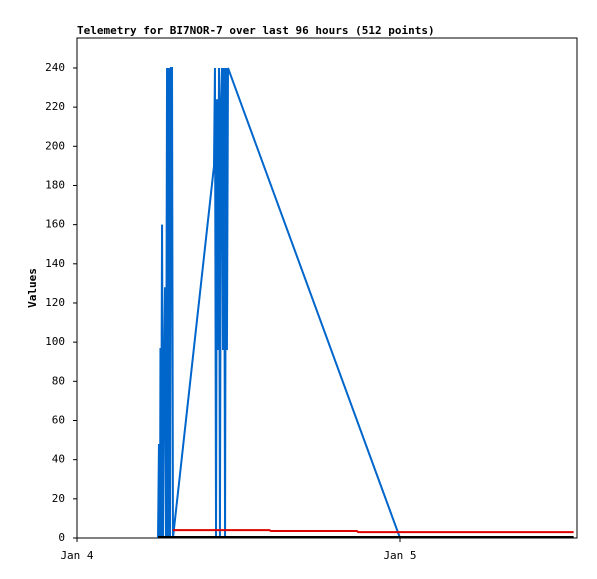  Describe the element at coordinates (58, 419) in the screenshot. I see `y-tick-label: 60` at that location.